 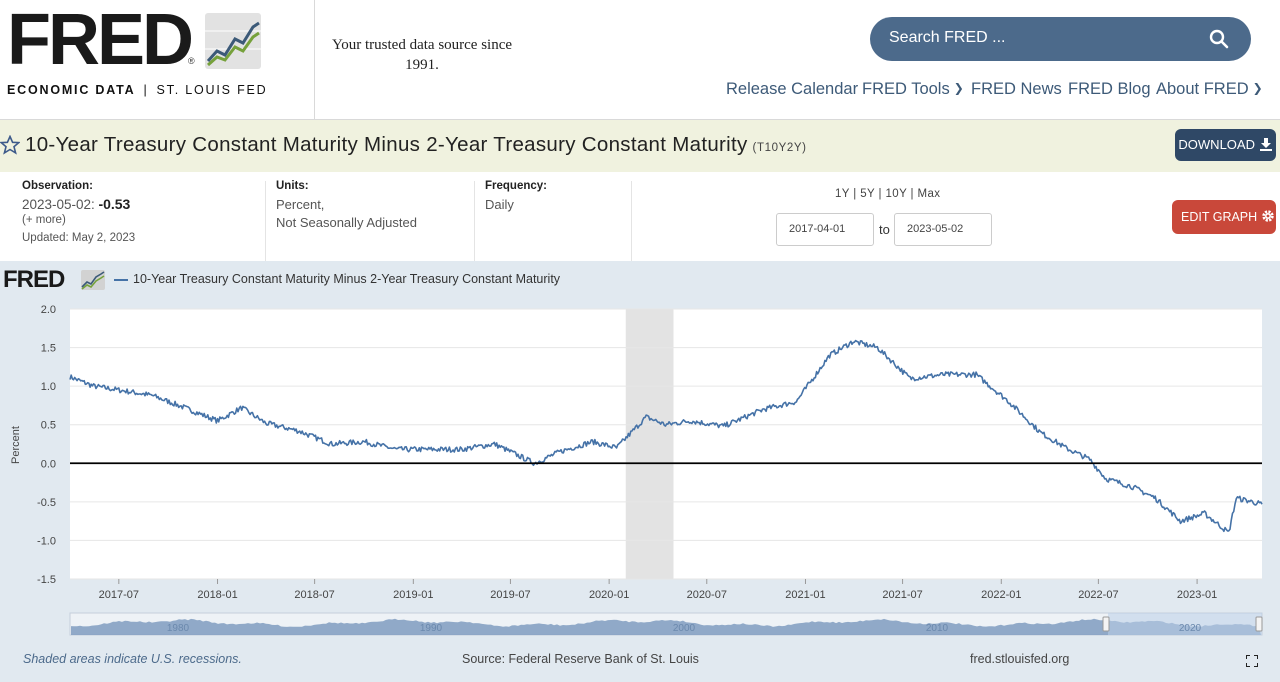 I want to click on x-tick-label: 2022-01, so click(x=1001, y=595).